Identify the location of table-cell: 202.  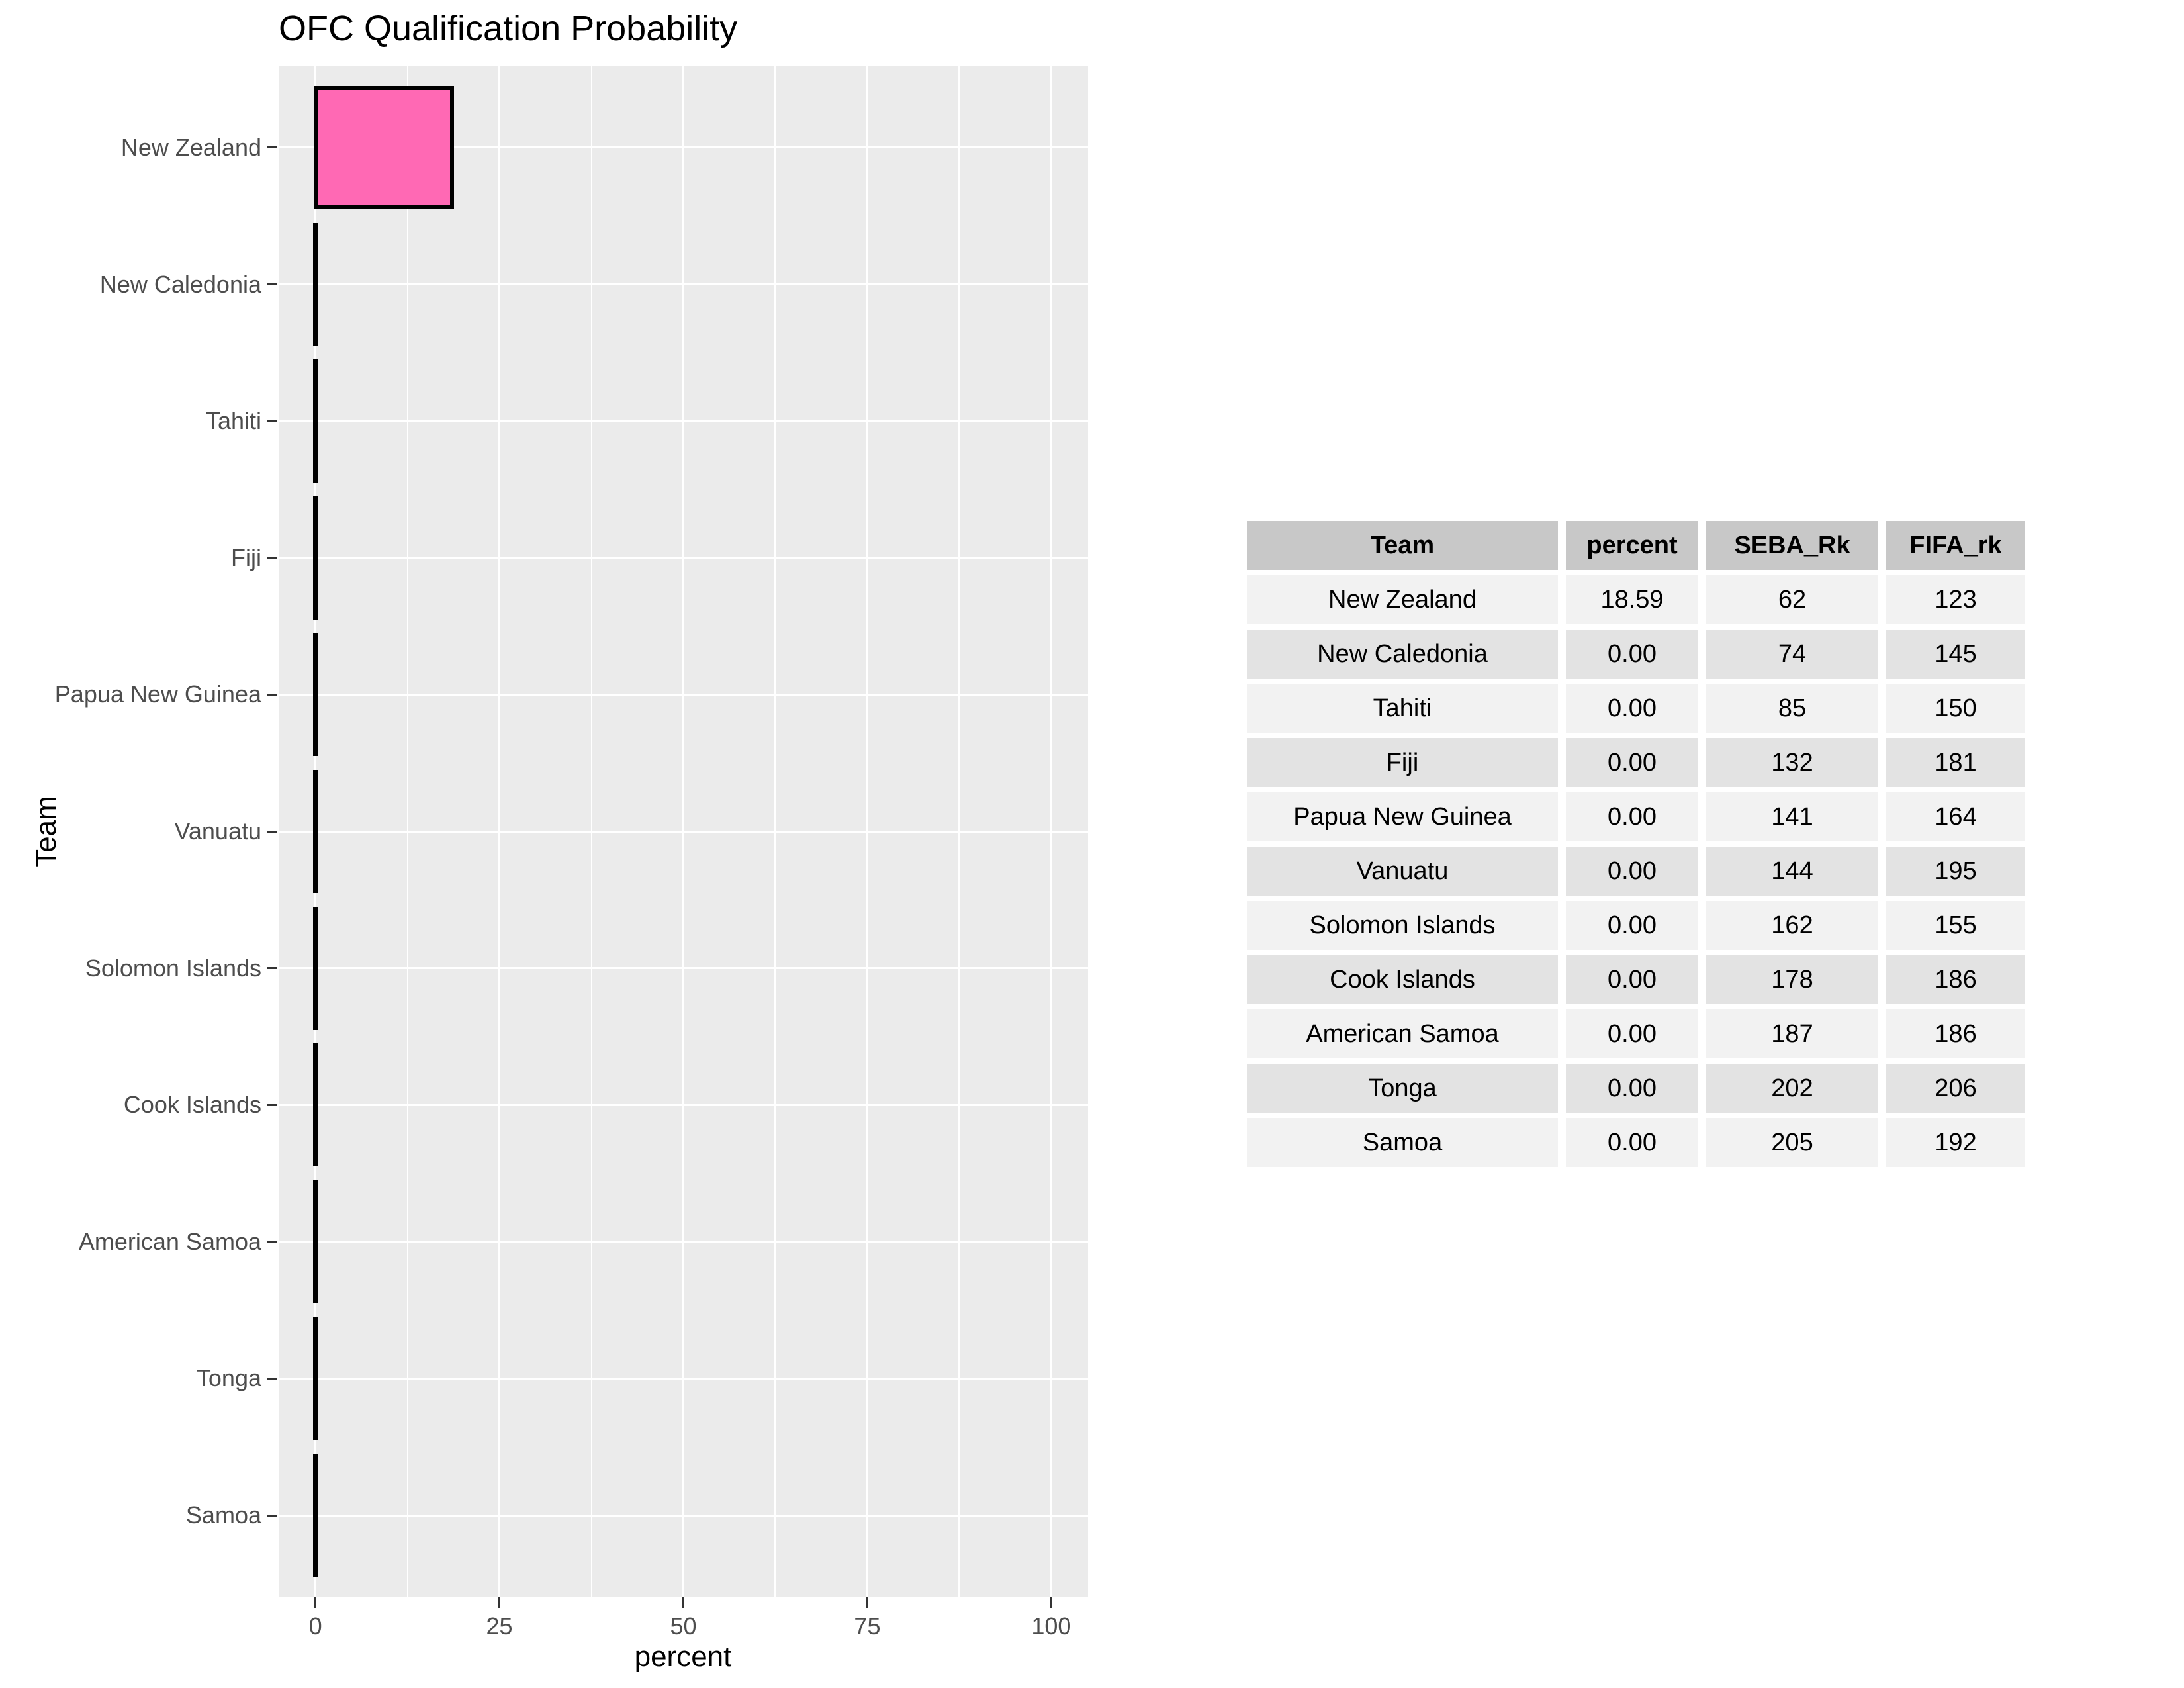
(1792, 1088).